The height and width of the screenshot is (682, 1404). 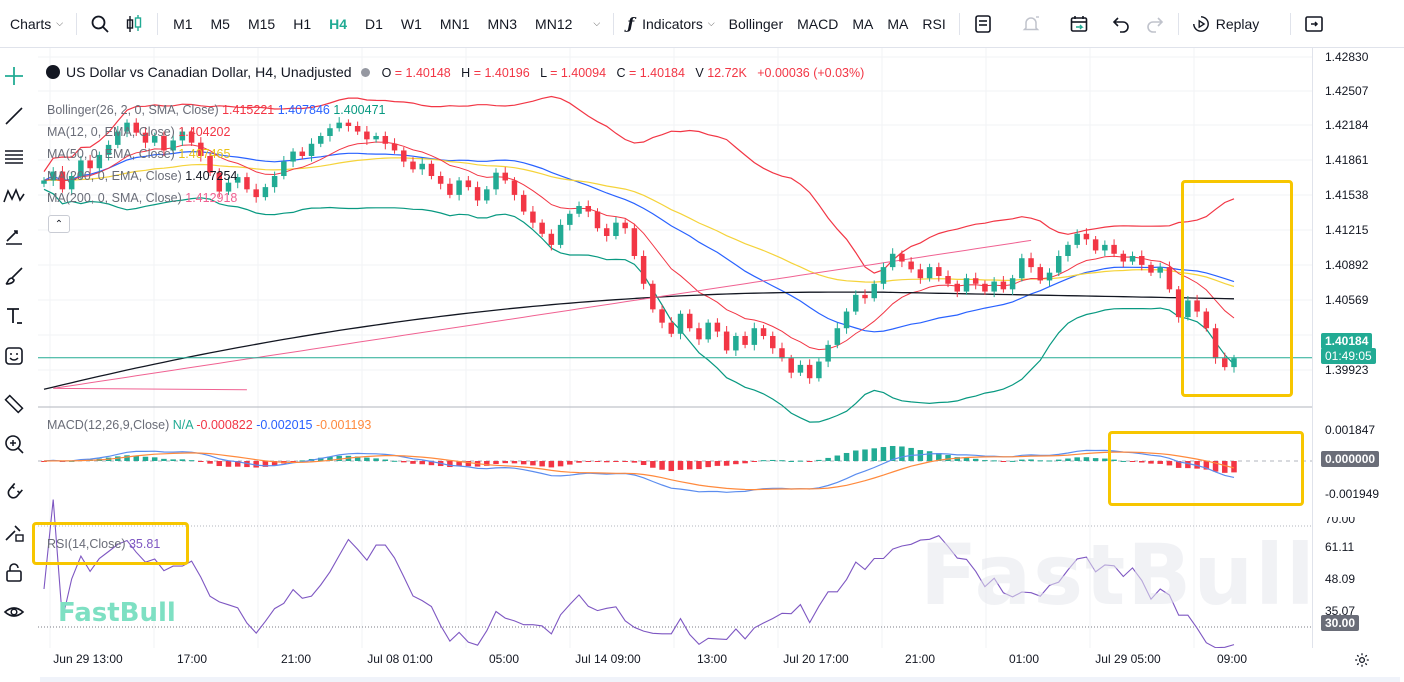 I want to click on price-tick: 1.41861, so click(x=1347, y=160).